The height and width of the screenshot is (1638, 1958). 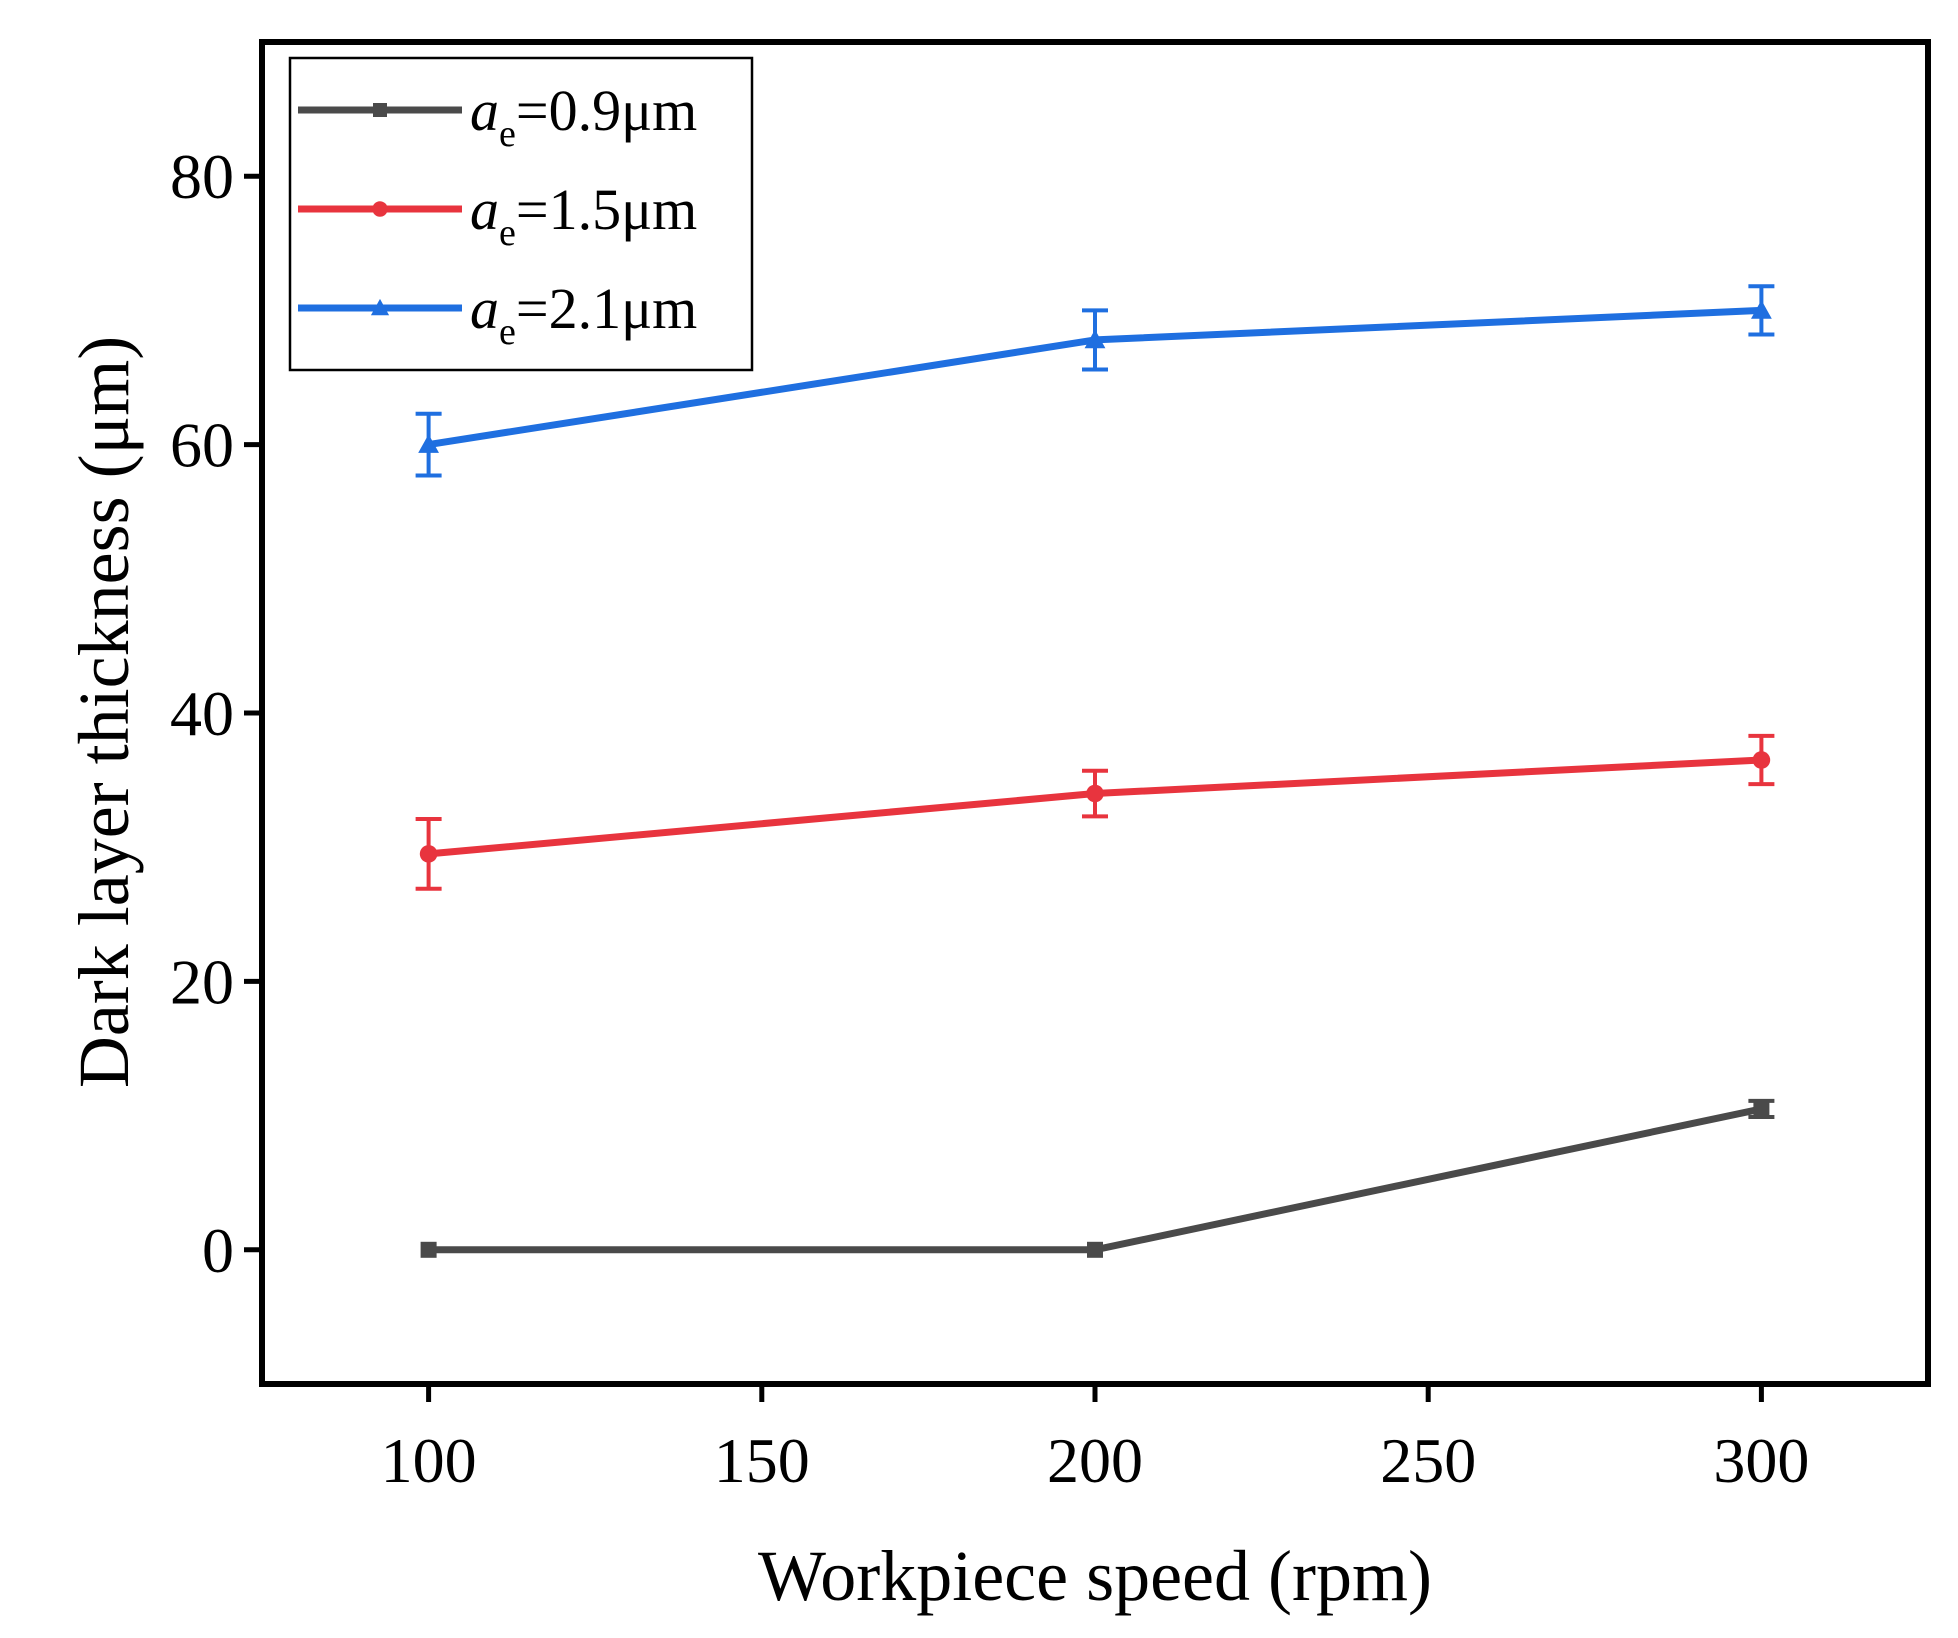 I want to click on x-tick-label: 100, so click(x=429, y=1460).